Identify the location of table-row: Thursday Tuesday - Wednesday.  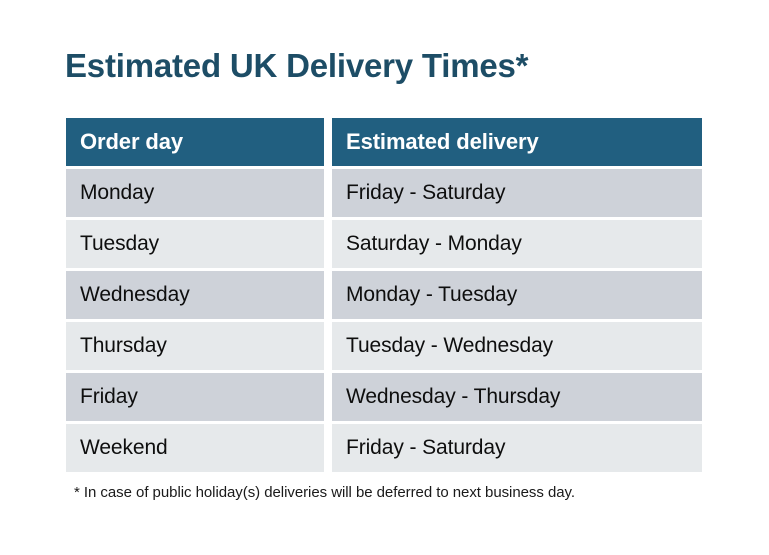
(384, 346).